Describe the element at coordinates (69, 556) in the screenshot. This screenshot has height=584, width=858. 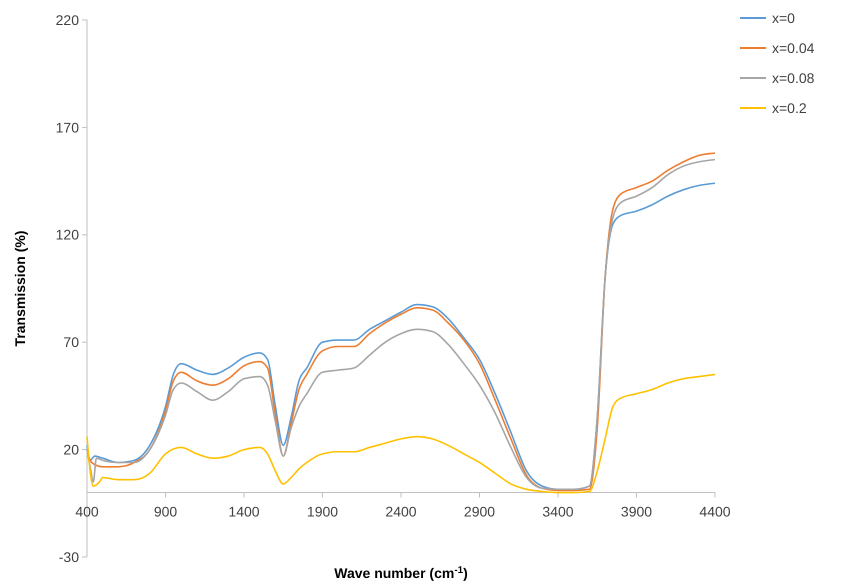
I see `y-tick-label: -30` at that location.